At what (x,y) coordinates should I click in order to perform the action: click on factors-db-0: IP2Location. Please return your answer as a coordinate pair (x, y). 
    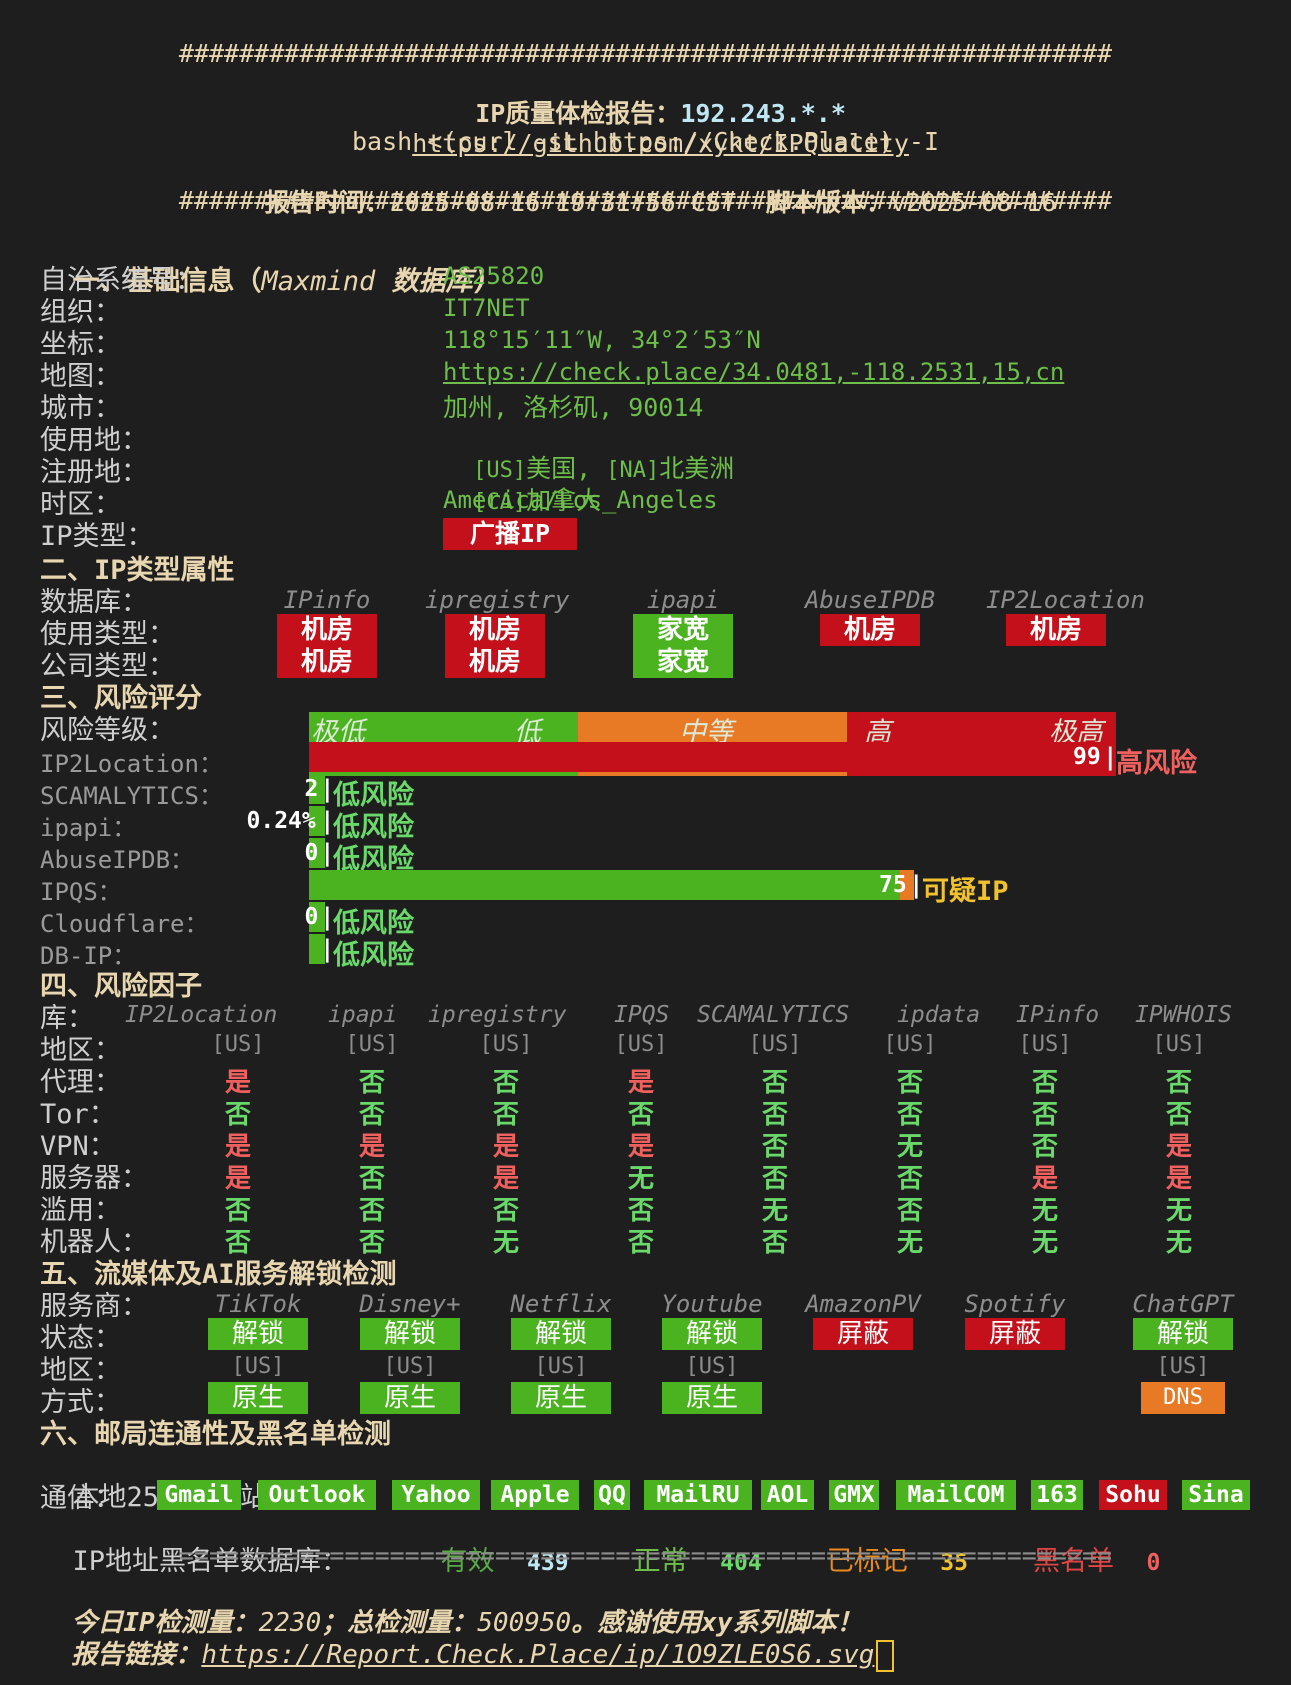
    Looking at the image, I should click on (201, 1015).